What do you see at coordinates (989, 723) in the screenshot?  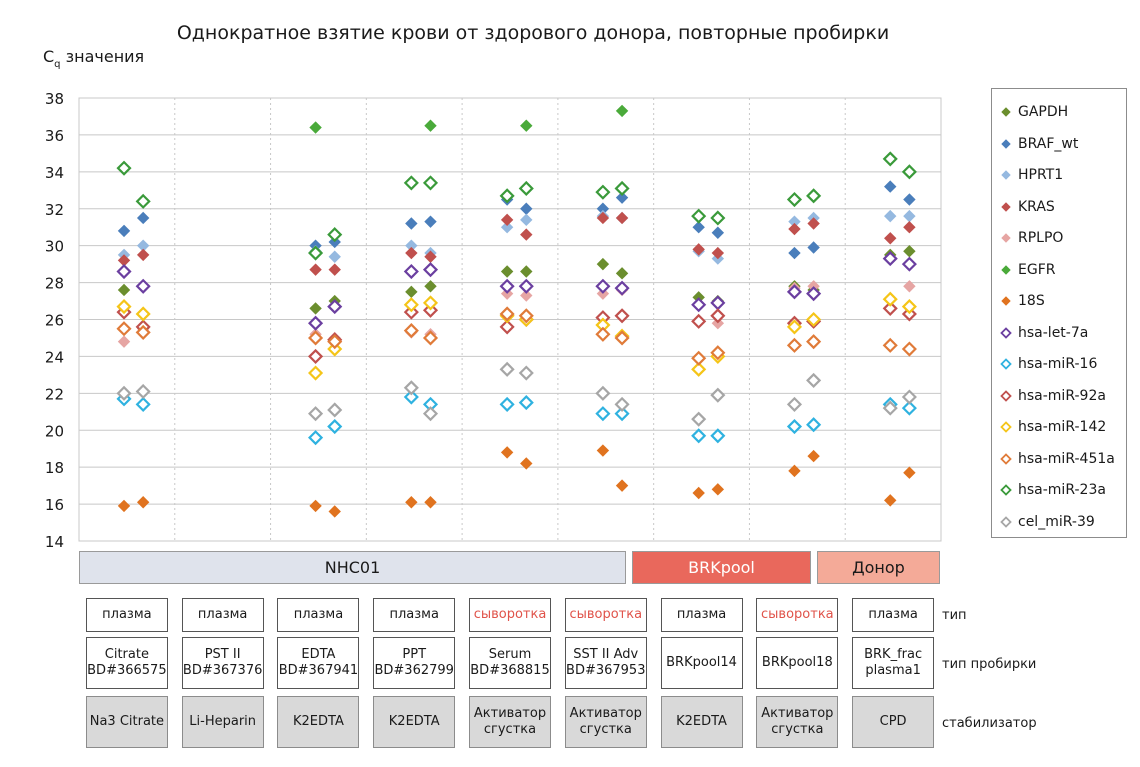 I see `row-label-stabilizer: стабилизатор` at bounding box center [989, 723].